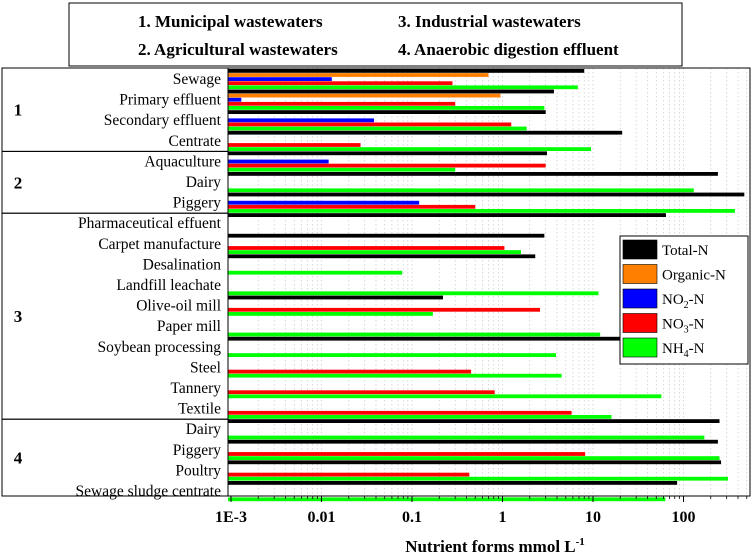 This screenshot has height=557, width=754. I want to click on category-label: Poultry, so click(198, 470).